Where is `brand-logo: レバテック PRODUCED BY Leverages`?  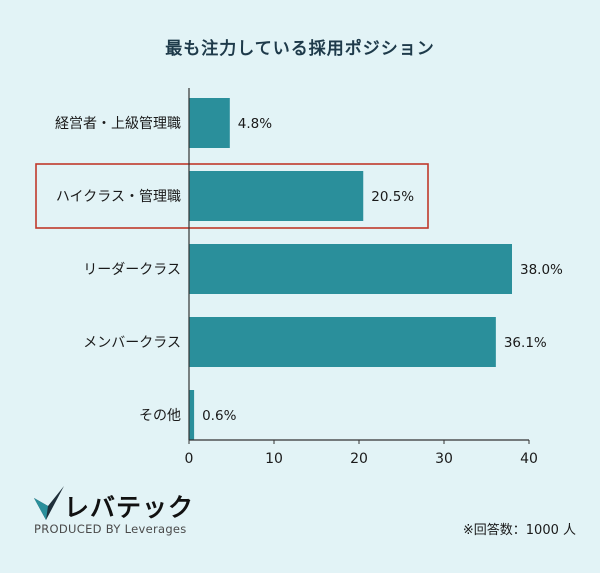 brand-logo: レバテック PRODUCED BY Leverages is located at coordinates (114, 517).